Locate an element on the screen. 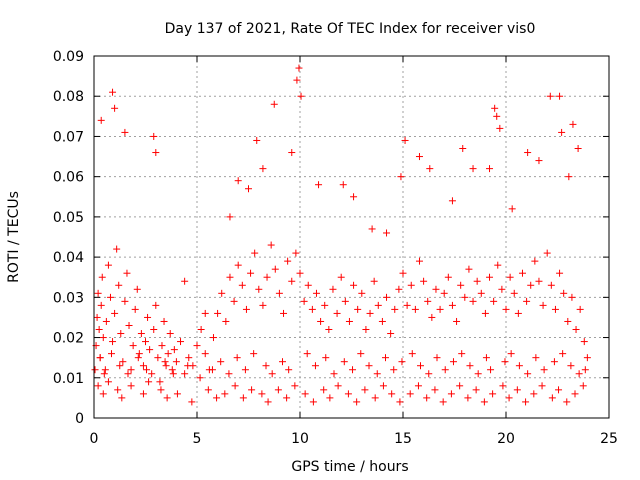  y-tick-label: 0.01 is located at coordinates (68, 379).